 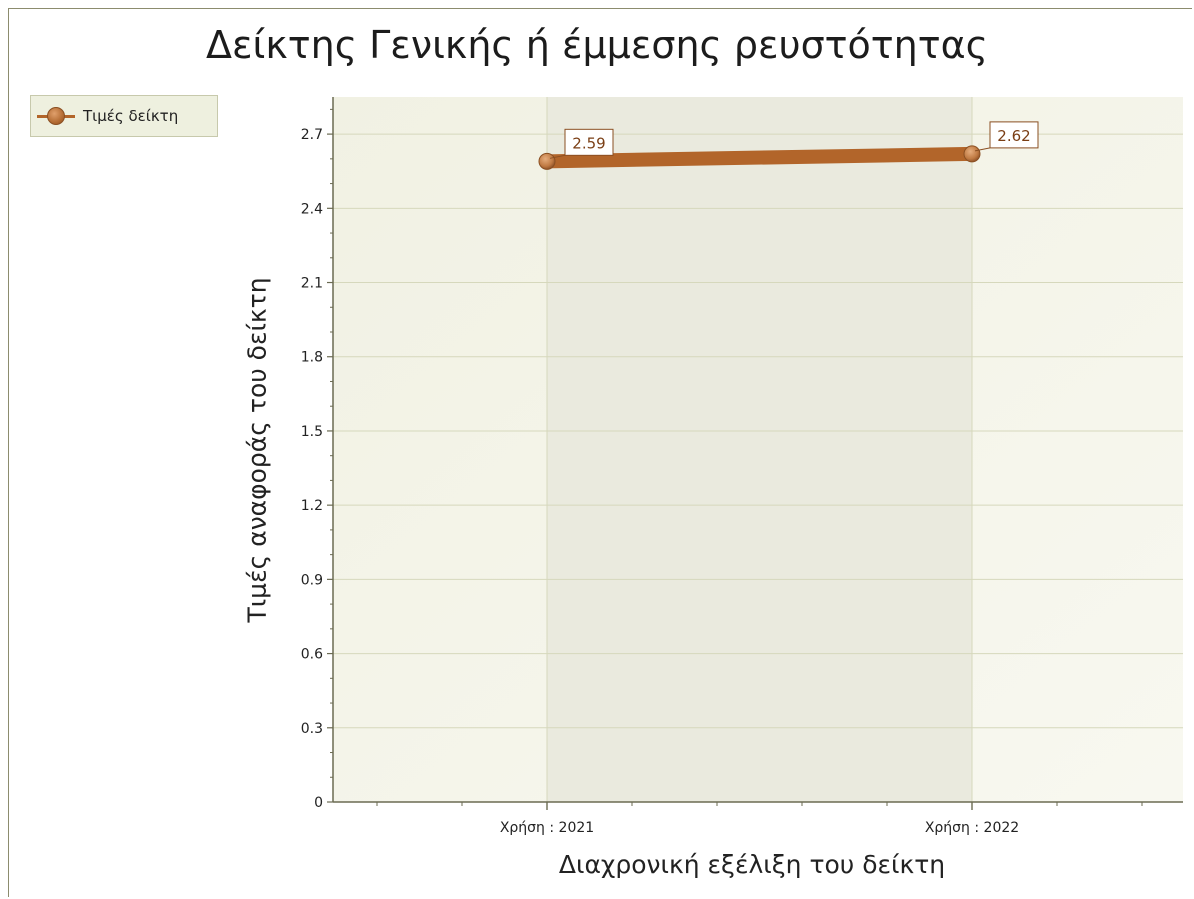 I want to click on data-label: 2.62, so click(x=1013, y=136).